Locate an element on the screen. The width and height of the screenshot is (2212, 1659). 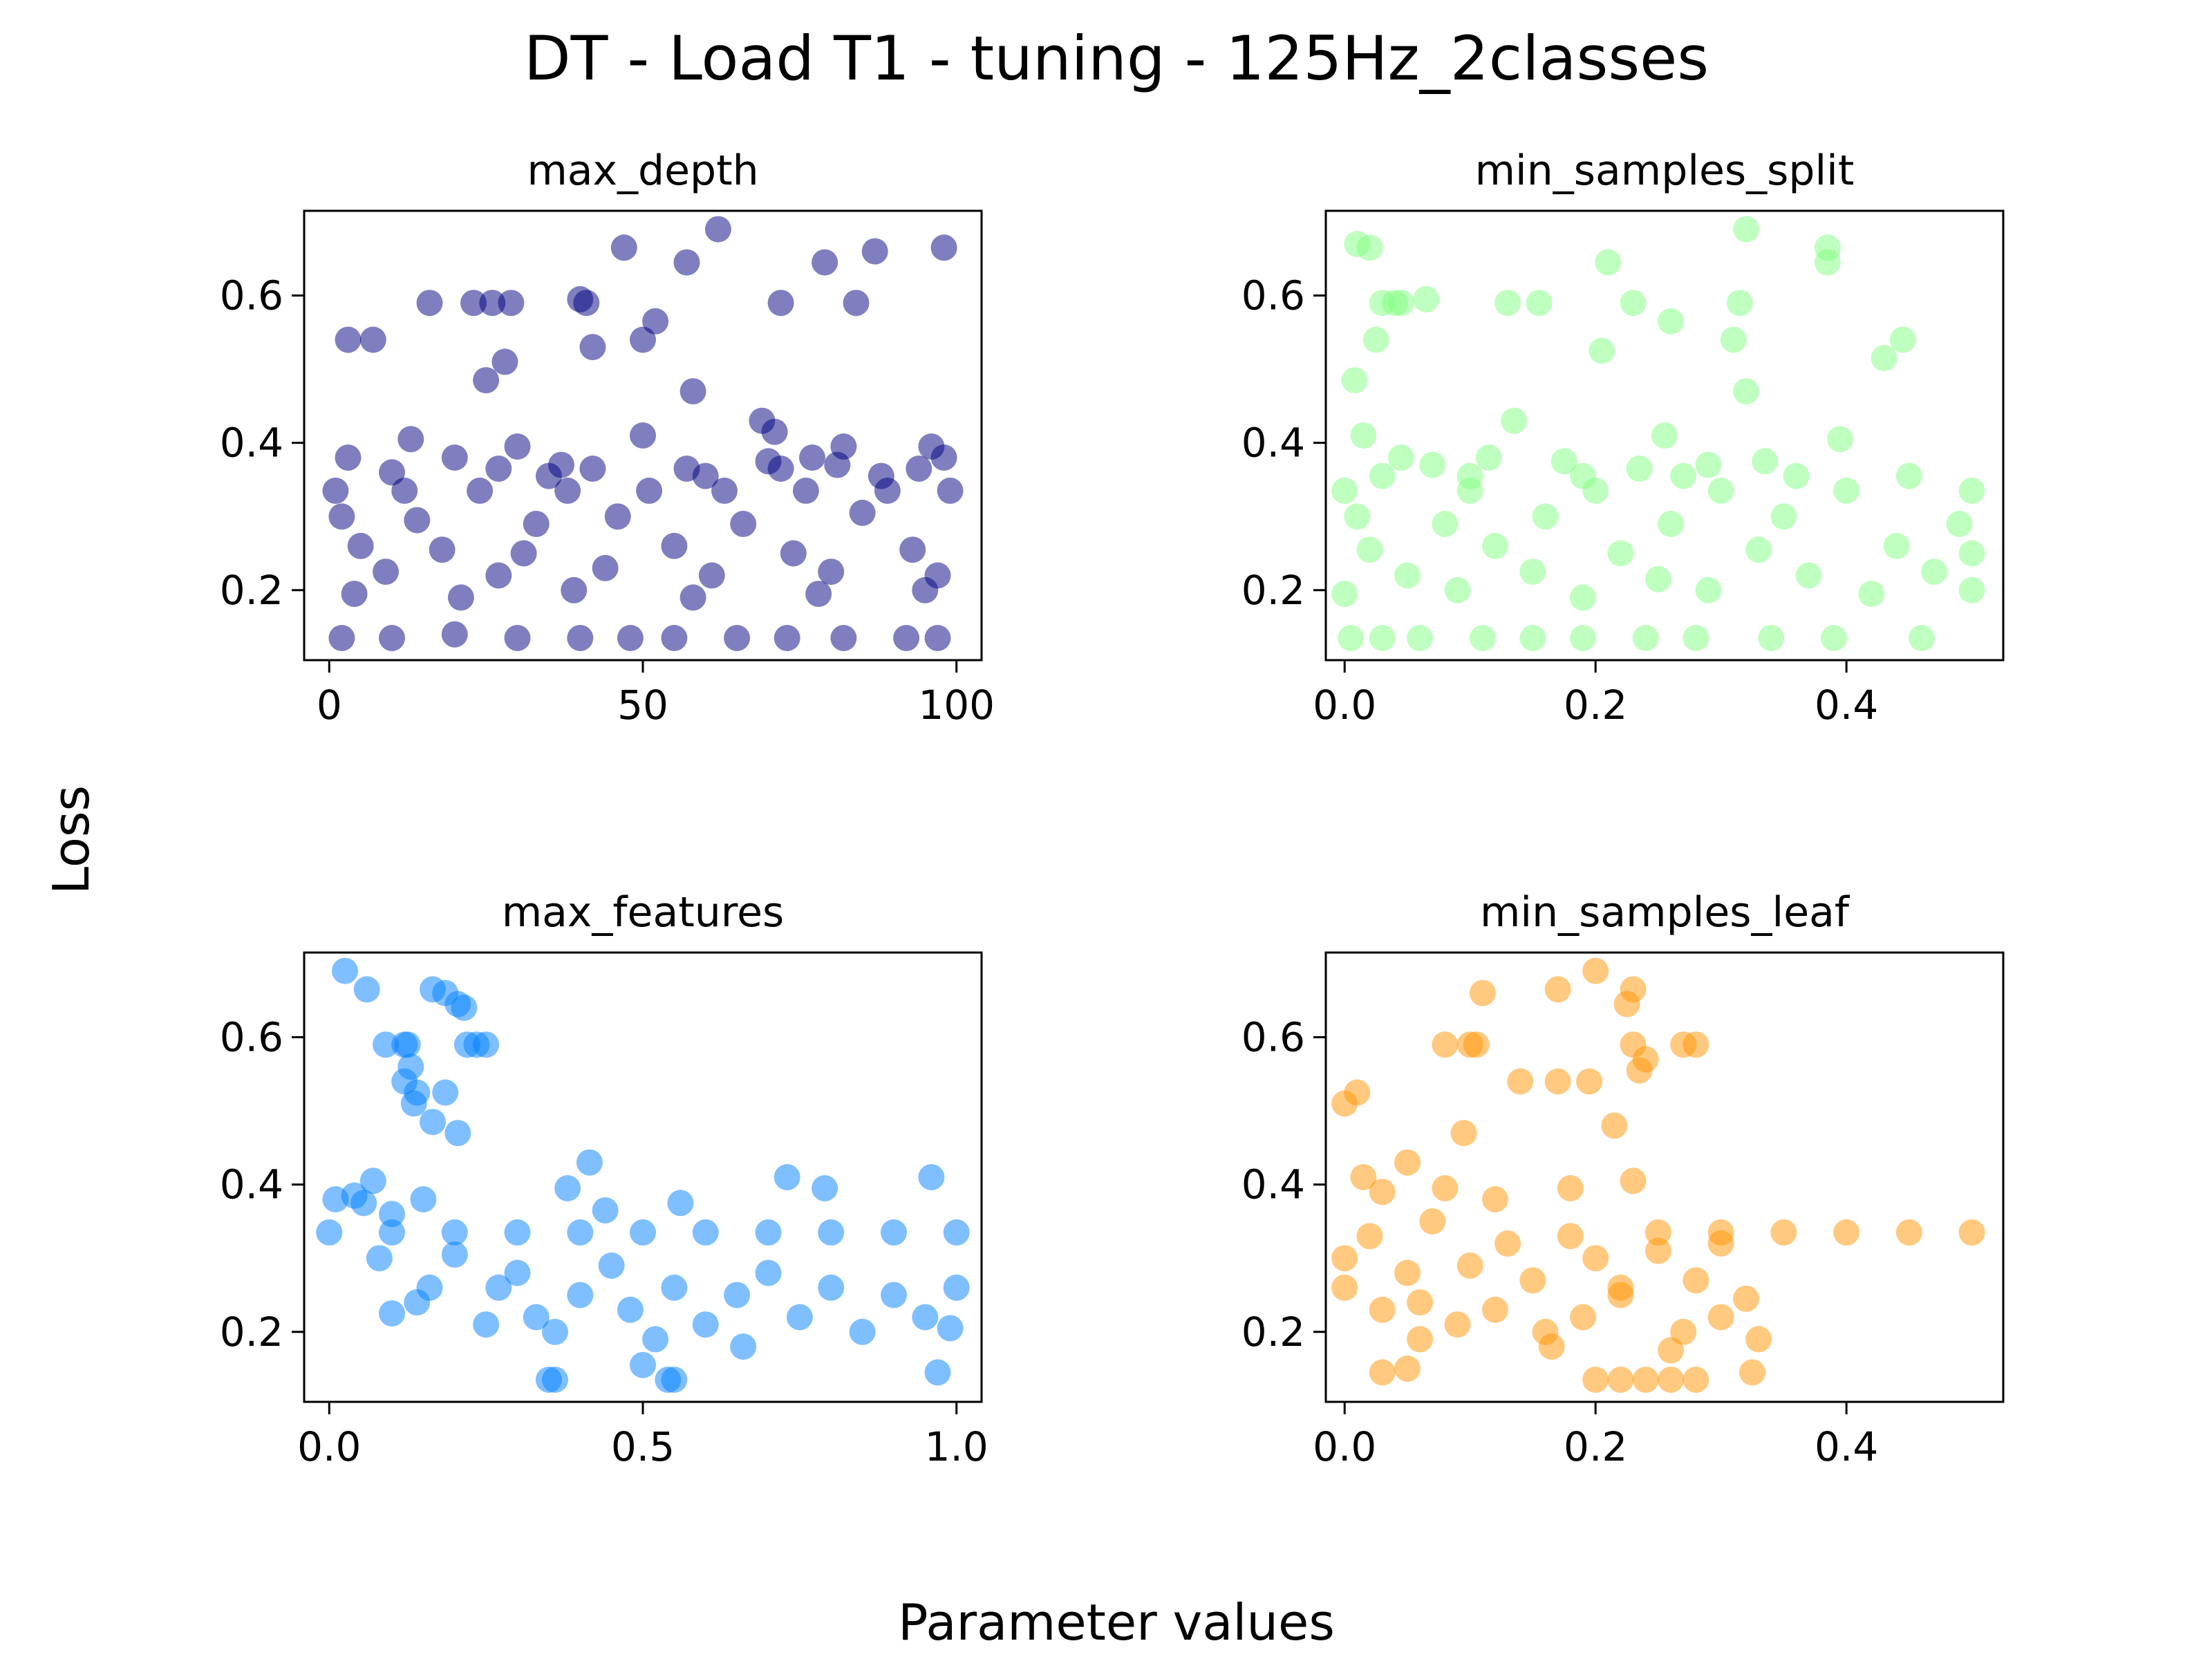
y-tick-label: 0.2 is located at coordinates (252, 590).